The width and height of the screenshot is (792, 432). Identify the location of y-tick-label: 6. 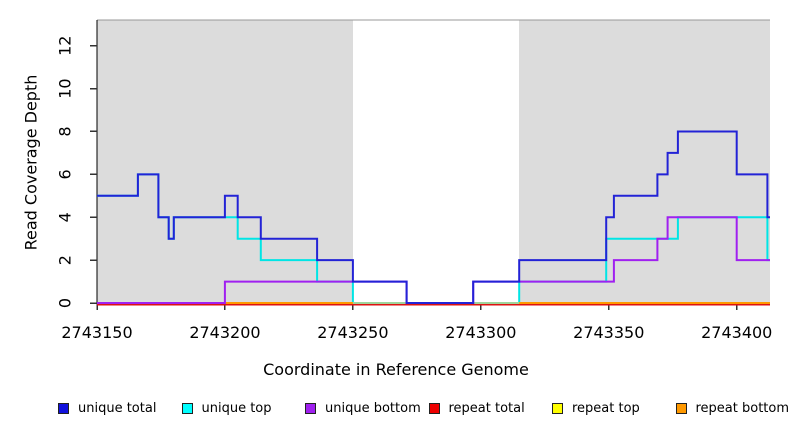
(65, 174).